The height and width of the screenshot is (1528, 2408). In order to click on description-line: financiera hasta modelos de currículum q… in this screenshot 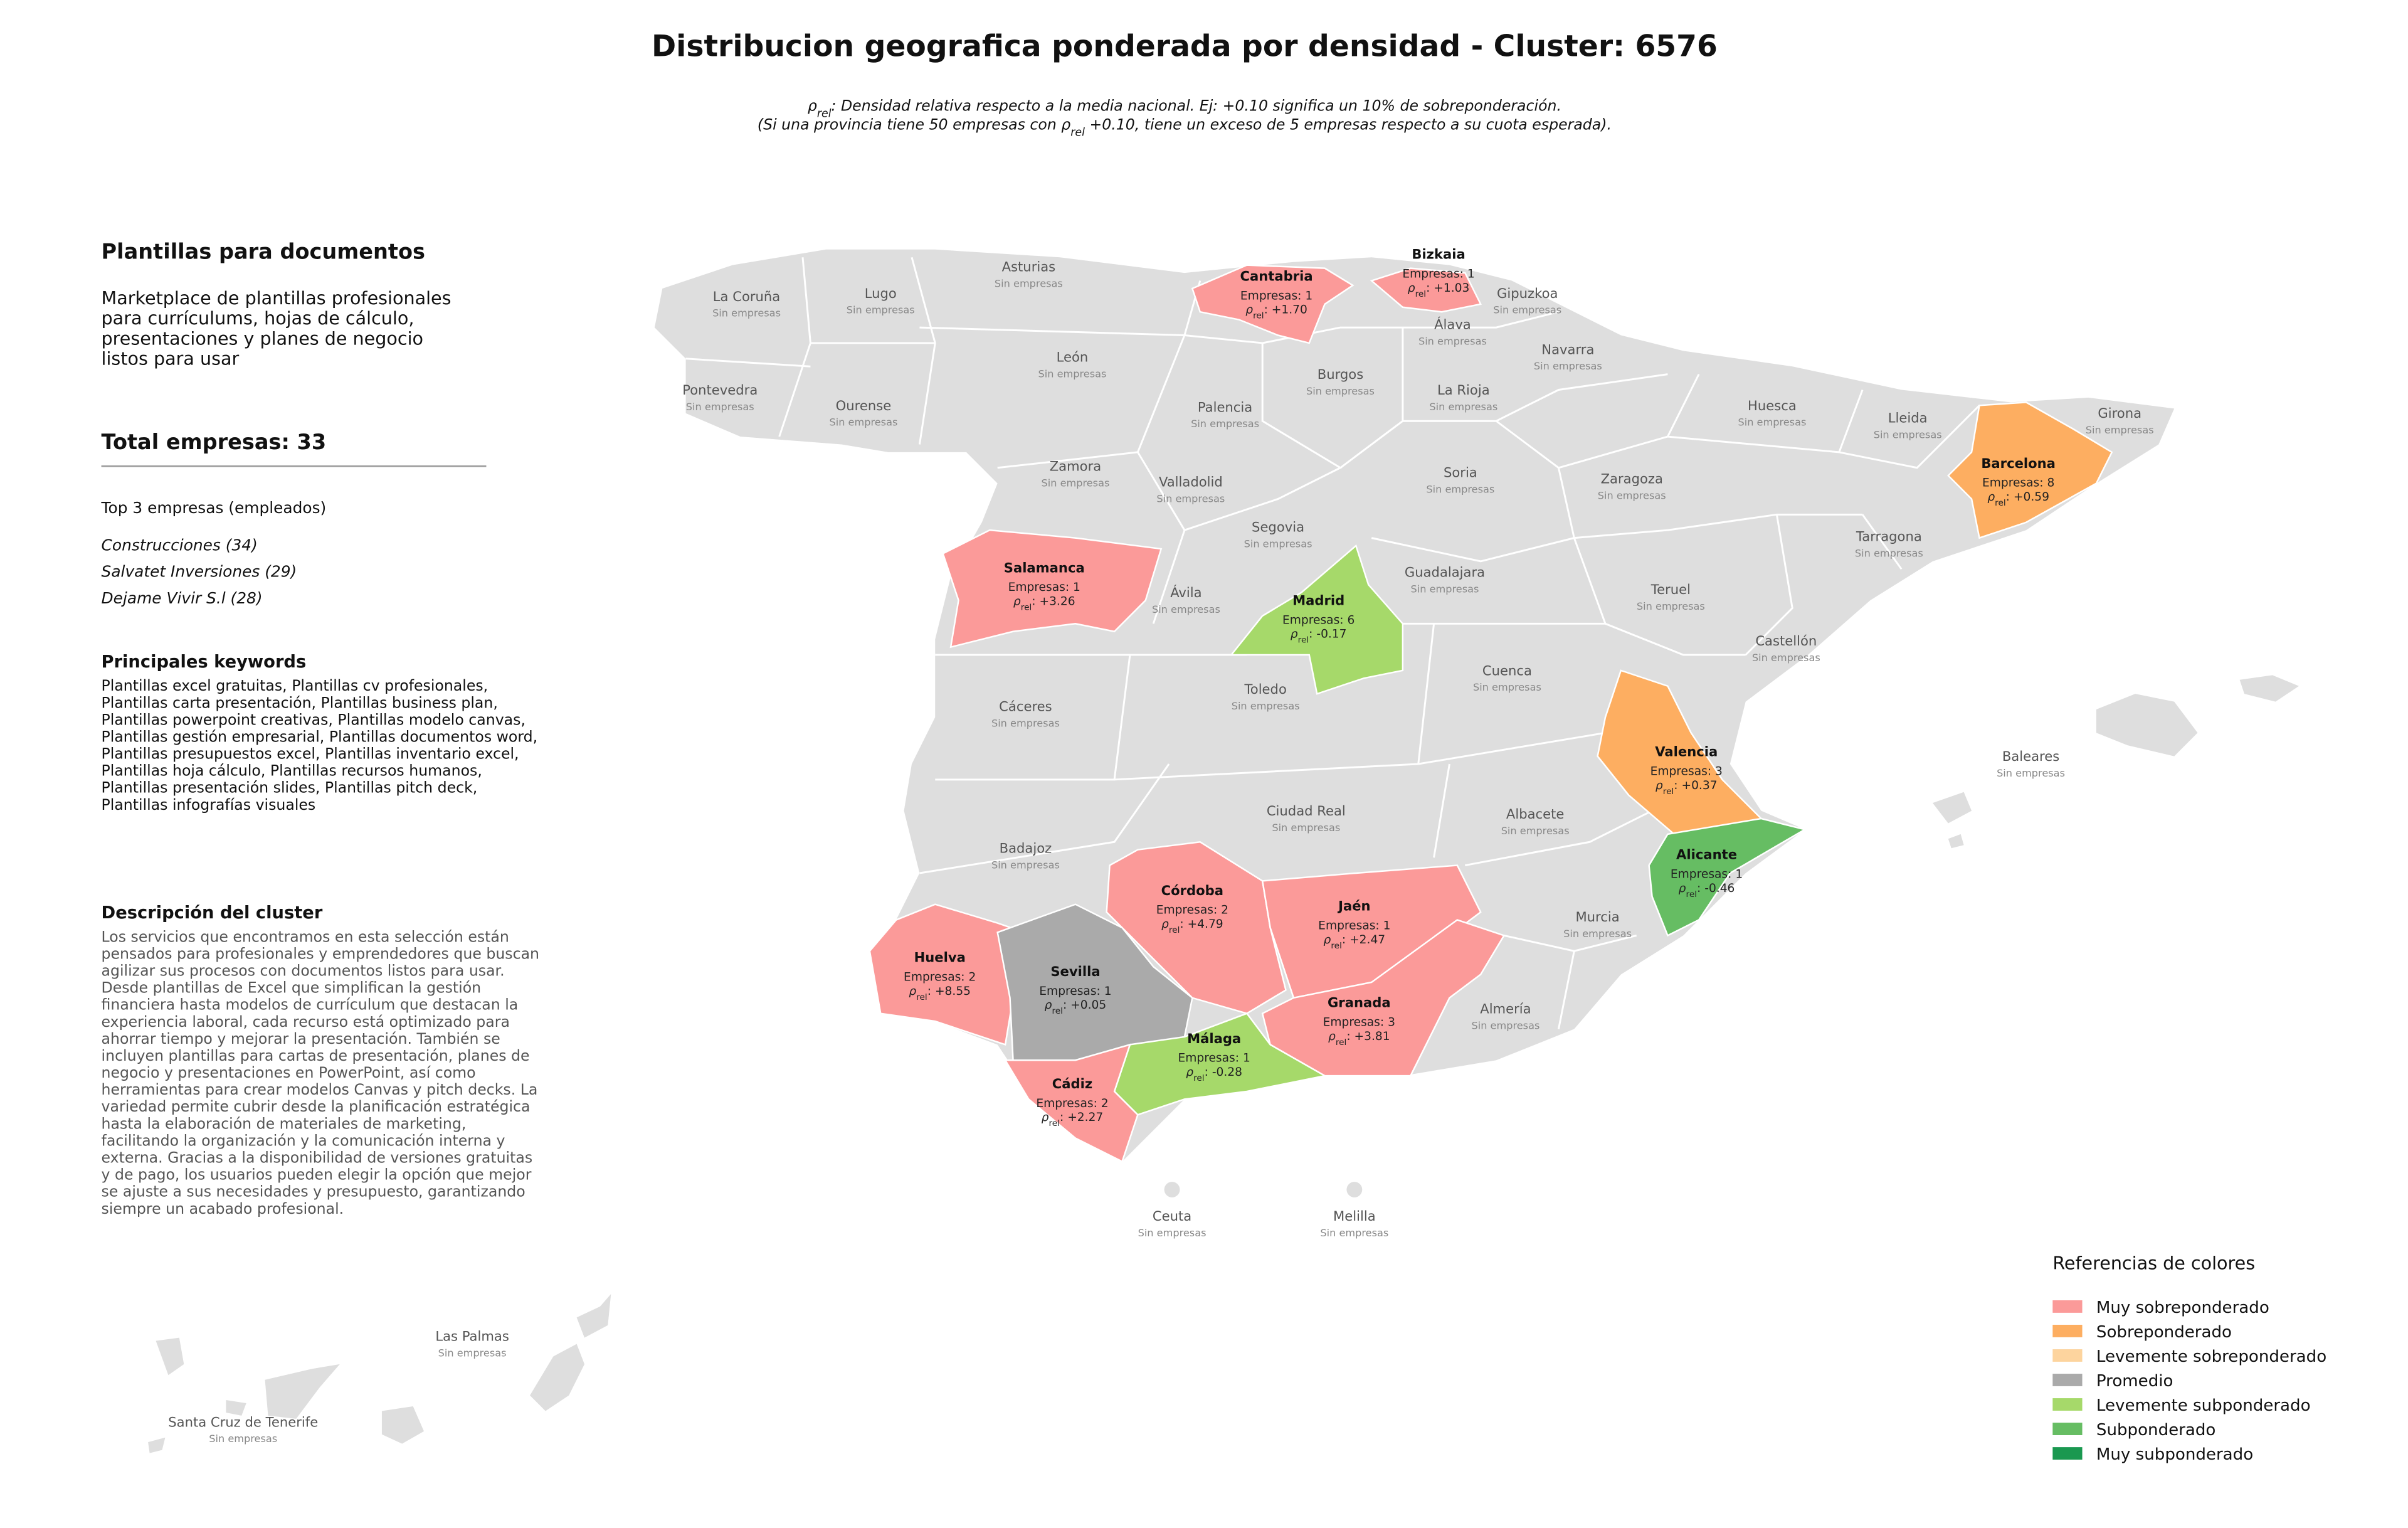, I will do `click(310, 1005)`.